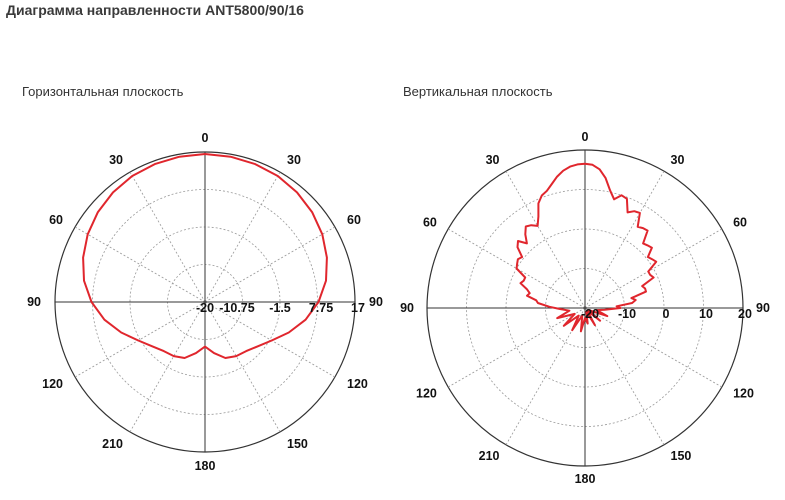 The height and width of the screenshot is (500, 785). I want to click on radial-tick-label: 17, so click(358, 308).